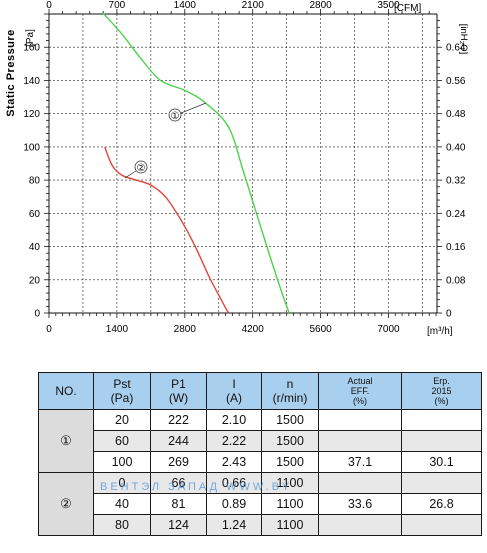 The image size is (487, 553). I want to click on cell-i: 0.89, so click(234, 504).